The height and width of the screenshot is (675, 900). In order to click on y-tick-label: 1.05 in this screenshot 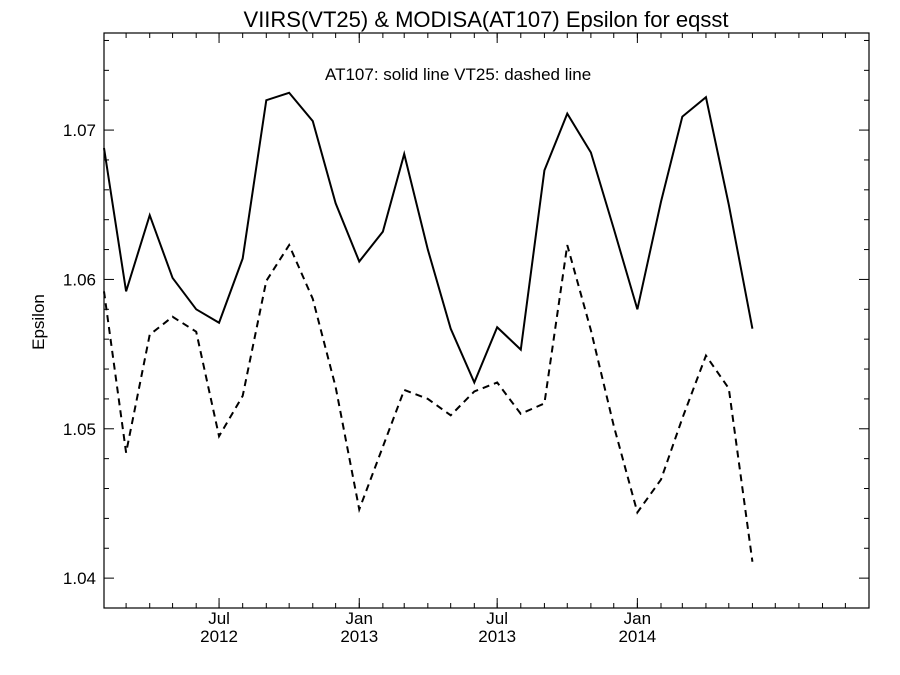, I will do `click(79, 429)`.